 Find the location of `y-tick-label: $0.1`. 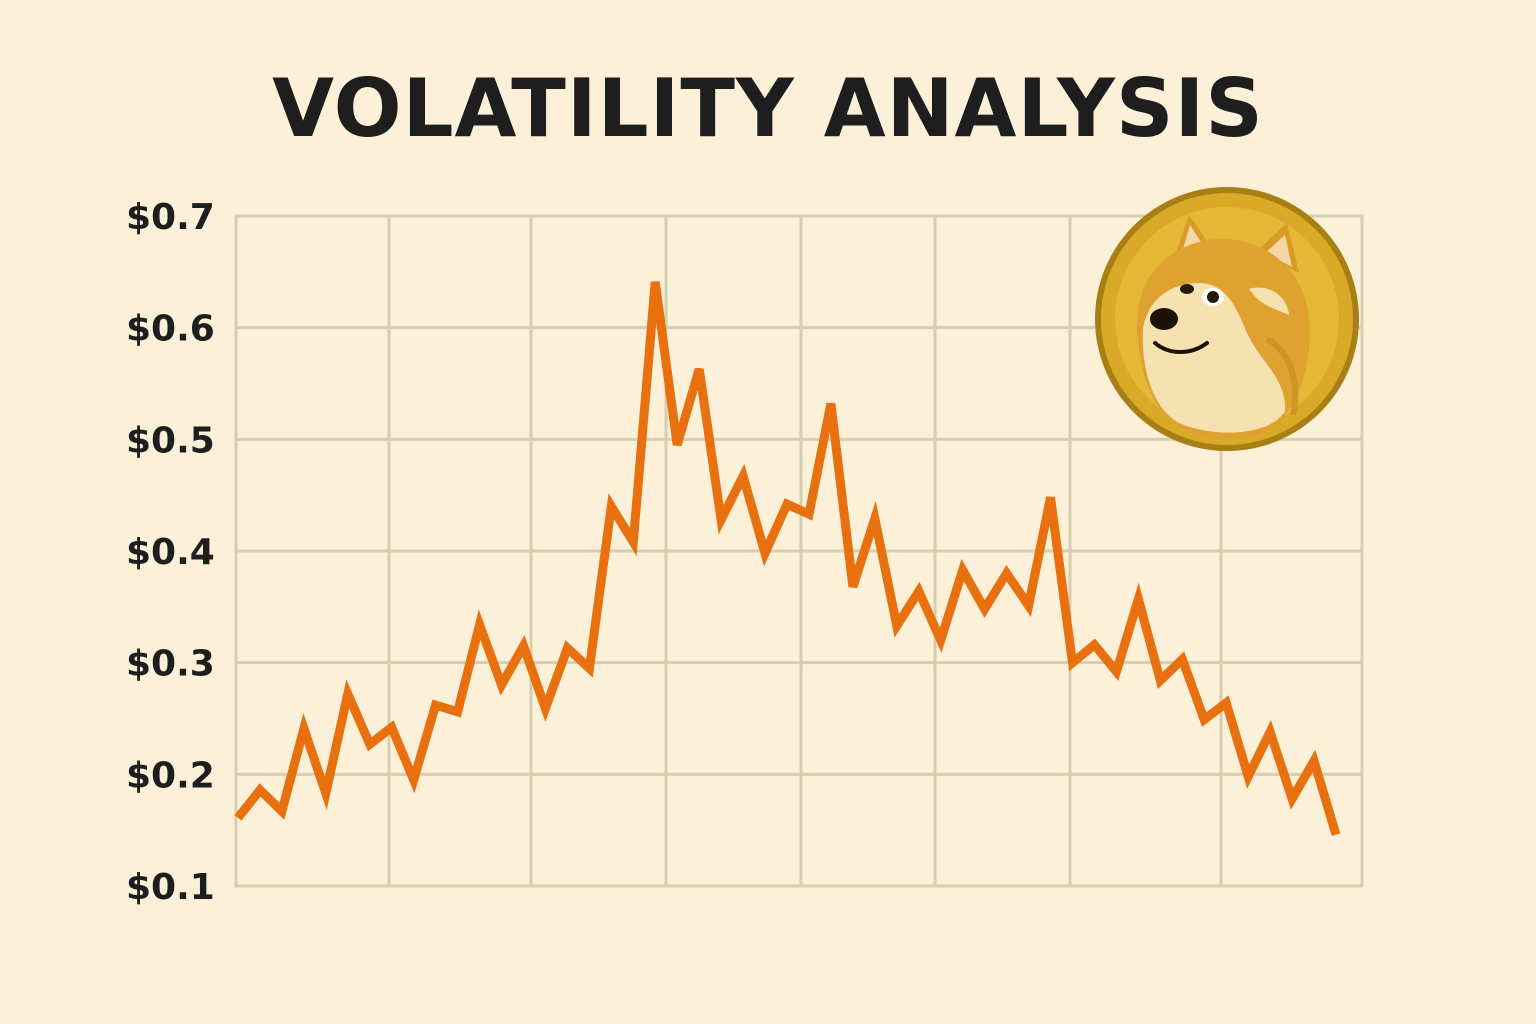

y-tick-label: $0.1 is located at coordinates (170, 887).